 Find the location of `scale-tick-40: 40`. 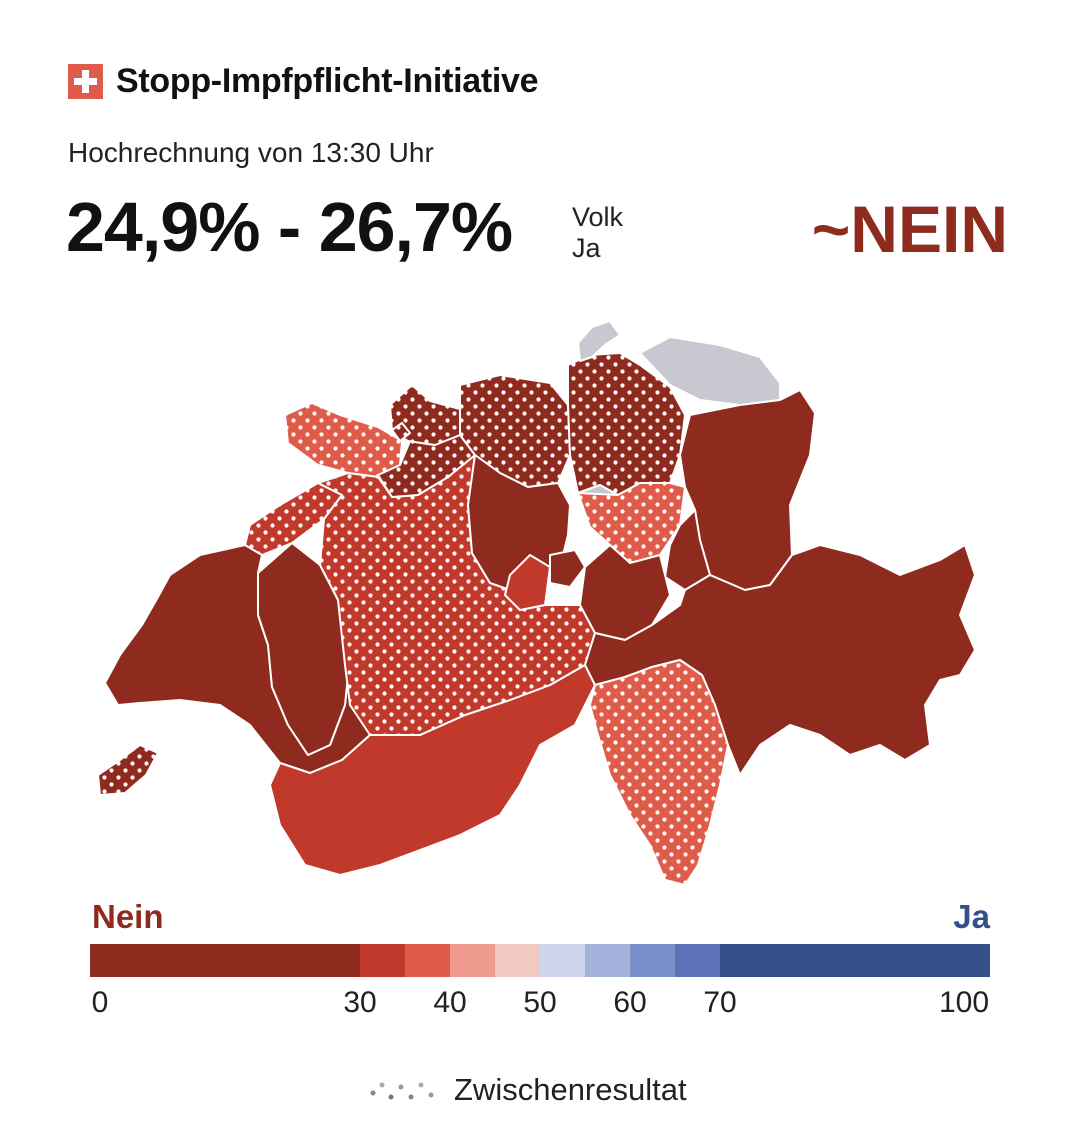

scale-tick-40: 40 is located at coordinates (450, 1002).